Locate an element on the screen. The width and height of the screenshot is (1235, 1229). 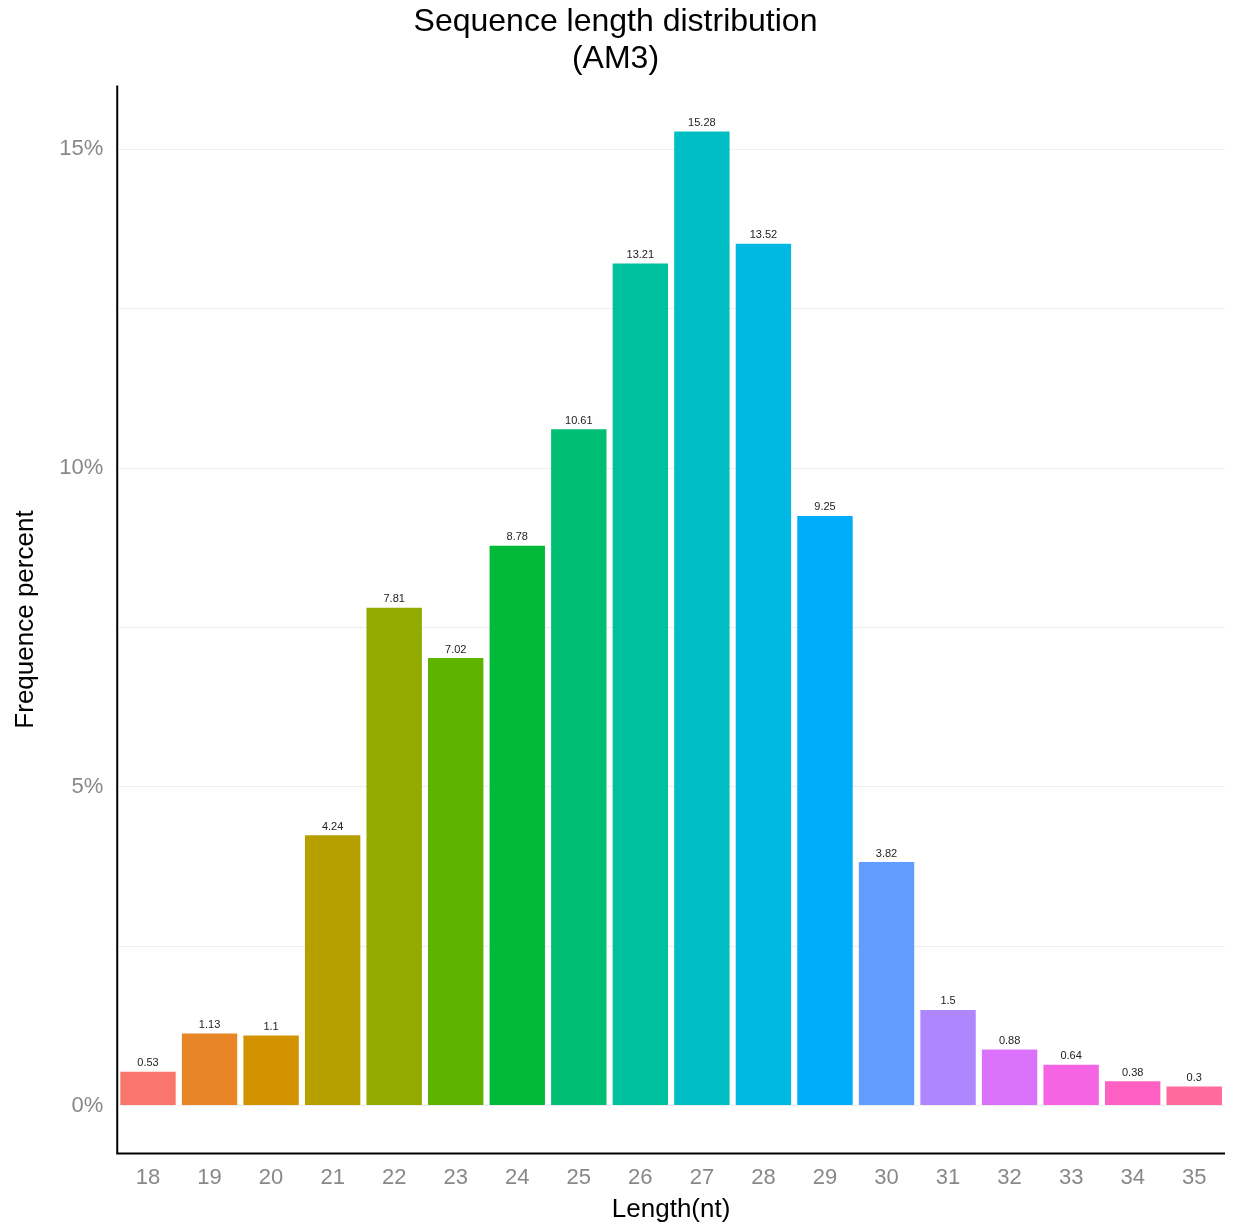
chart-title: Sequence length distribution is located at coordinates (615, 20).